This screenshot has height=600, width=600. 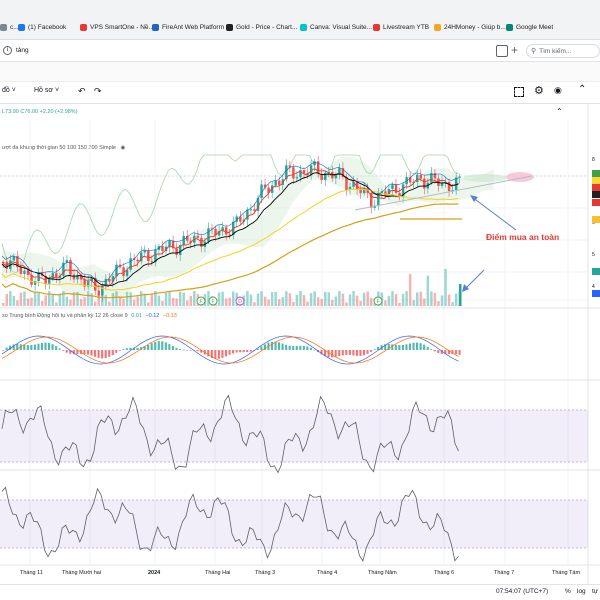 I want to click on auto-toggle: tự, so click(x=595, y=591).